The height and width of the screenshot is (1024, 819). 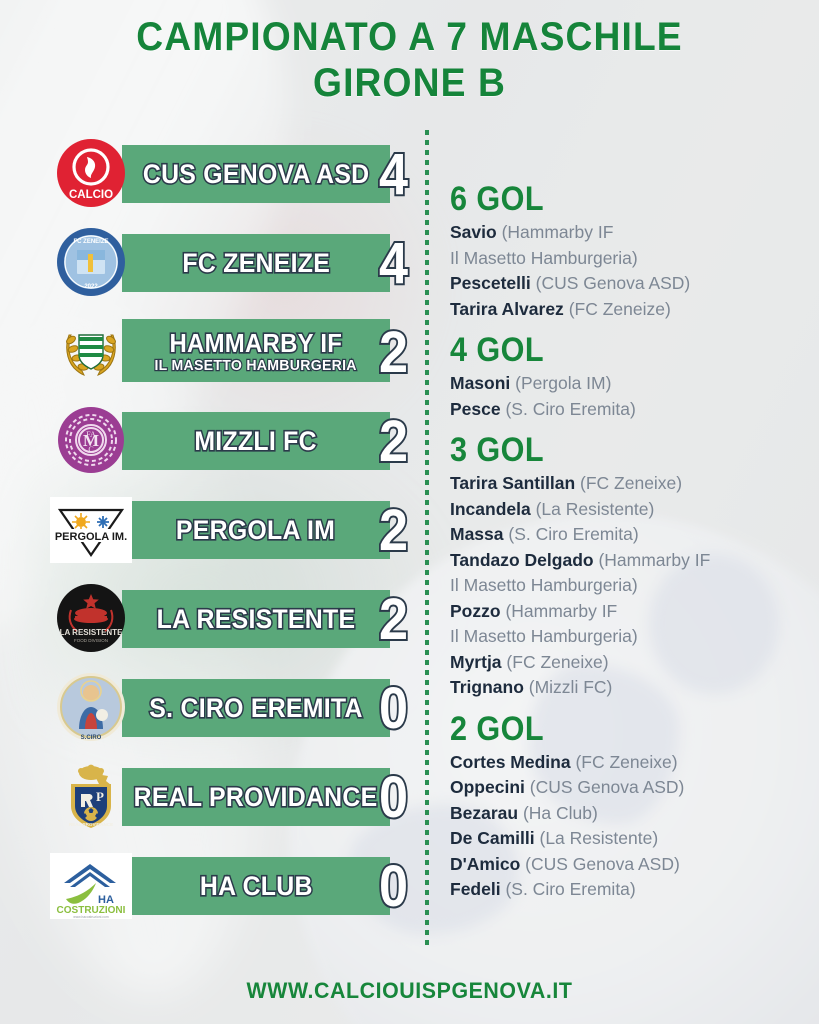 What do you see at coordinates (91, 618) in the screenshot?
I see `la-resistente-logo: LA RESISTENTE FOOD DIVISION` at bounding box center [91, 618].